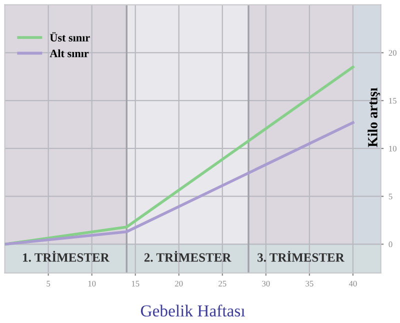  What do you see at coordinates (310, 283) in the screenshot?
I see `x-tick-label: 35` at bounding box center [310, 283].